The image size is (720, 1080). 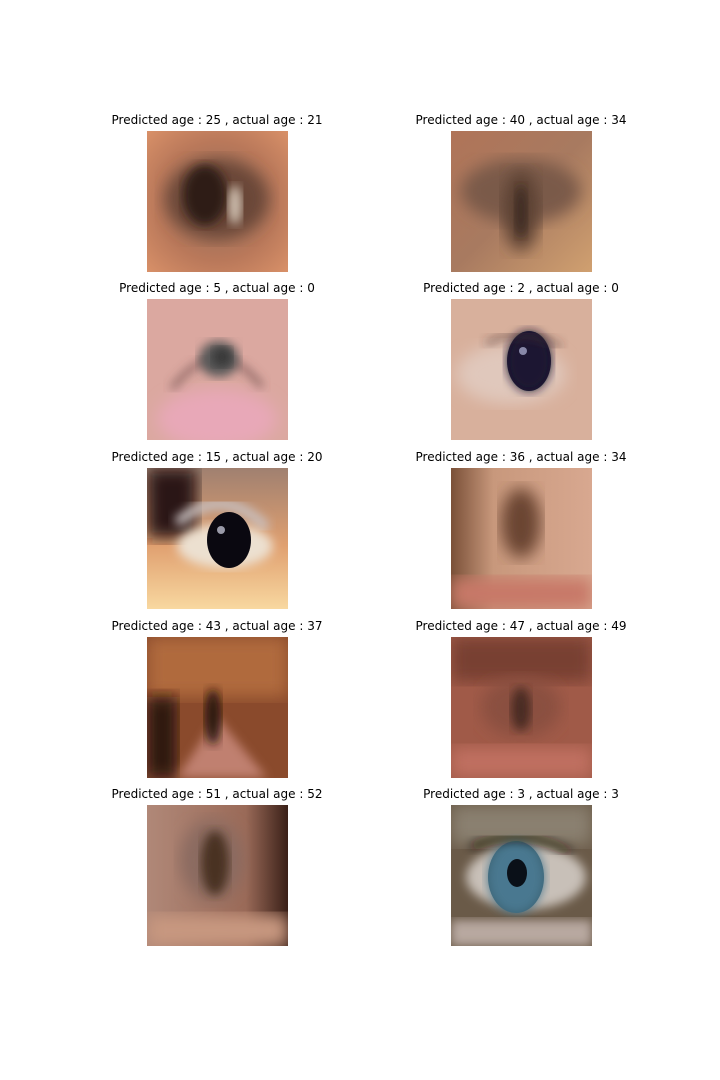 What do you see at coordinates (521, 457) in the screenshot?
I see `panel-title: Predicted age : 36 , actual age : 34` at bounding box center [521, 457].